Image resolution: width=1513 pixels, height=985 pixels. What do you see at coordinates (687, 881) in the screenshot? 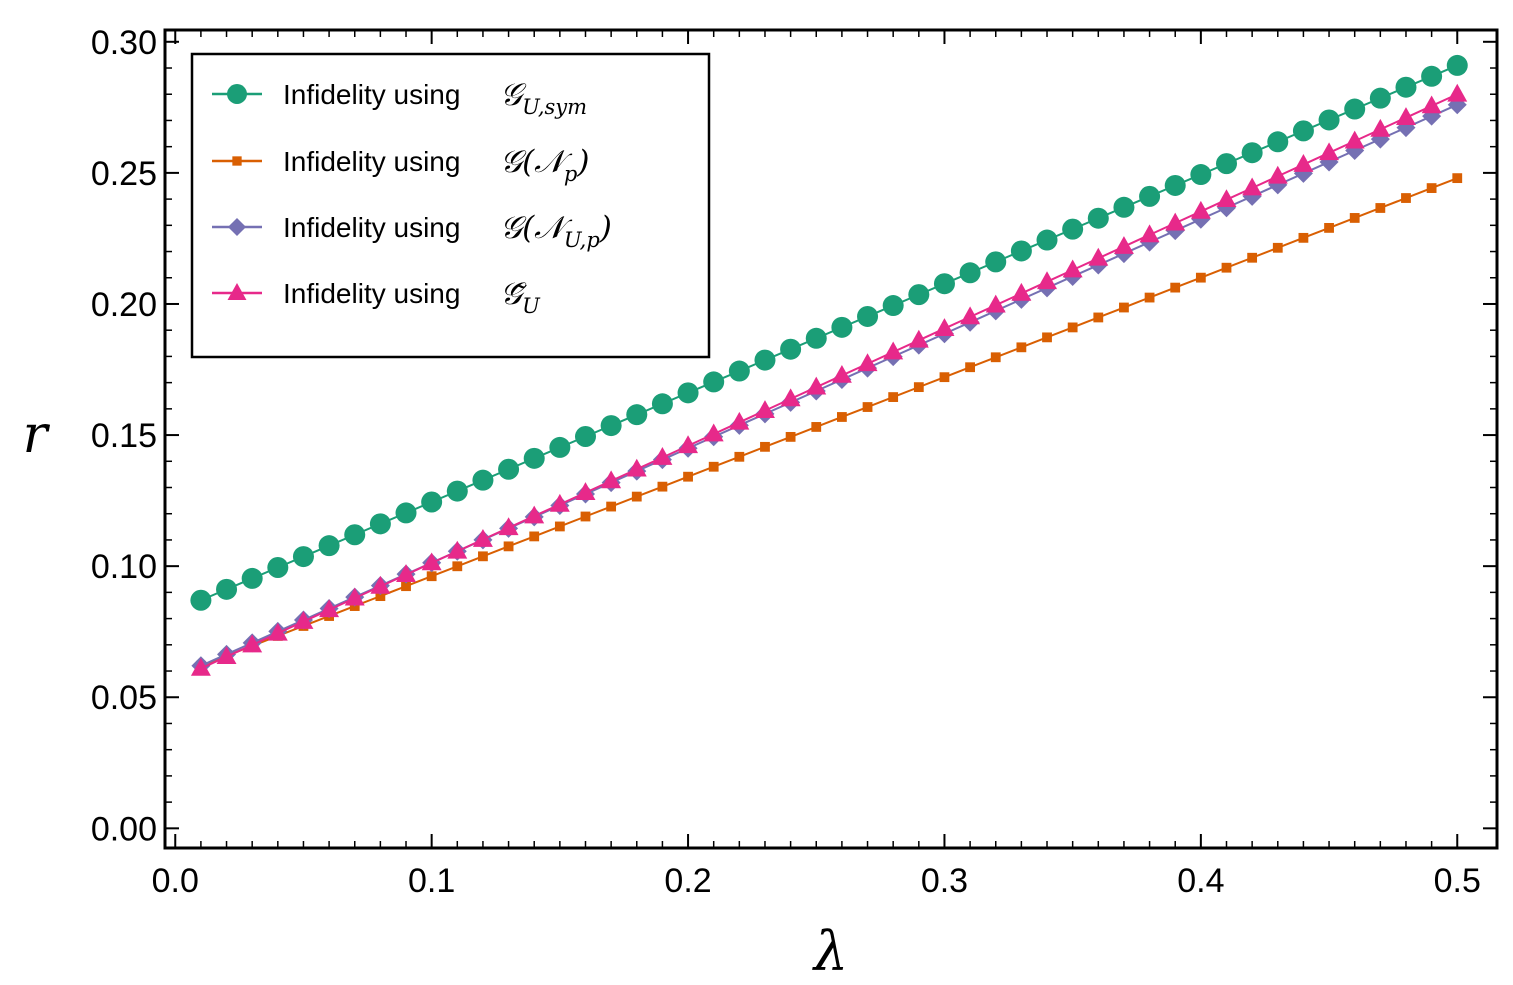
I see `x-tick-label: 0.2` at bounding box center [687, 881].